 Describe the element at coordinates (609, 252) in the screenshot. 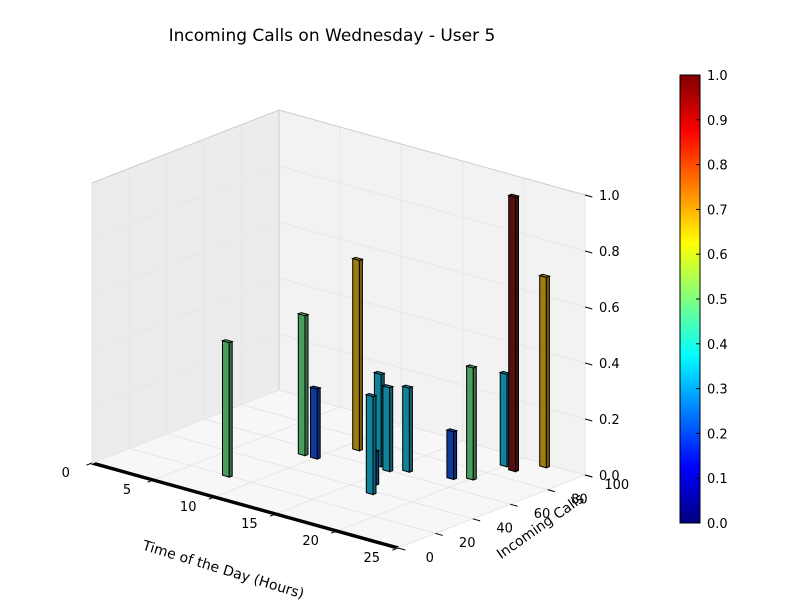

I see `z-tick-label: 0.8` at that location.